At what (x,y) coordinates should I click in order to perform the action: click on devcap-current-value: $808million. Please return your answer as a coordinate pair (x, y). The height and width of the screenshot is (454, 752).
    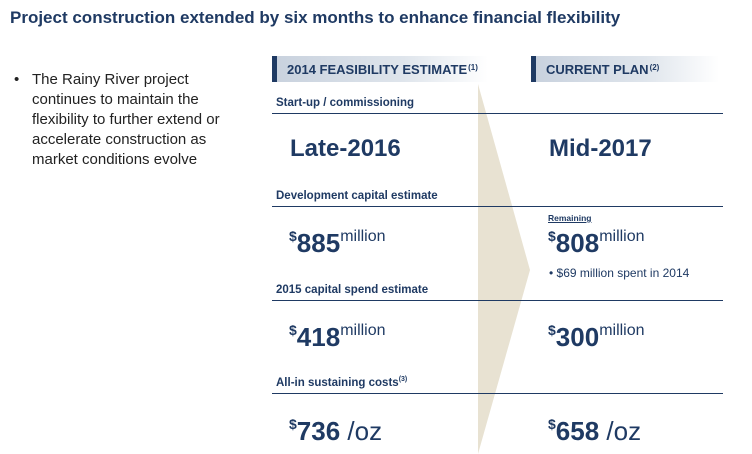
    Looking at the image, I should click on (596, 243).